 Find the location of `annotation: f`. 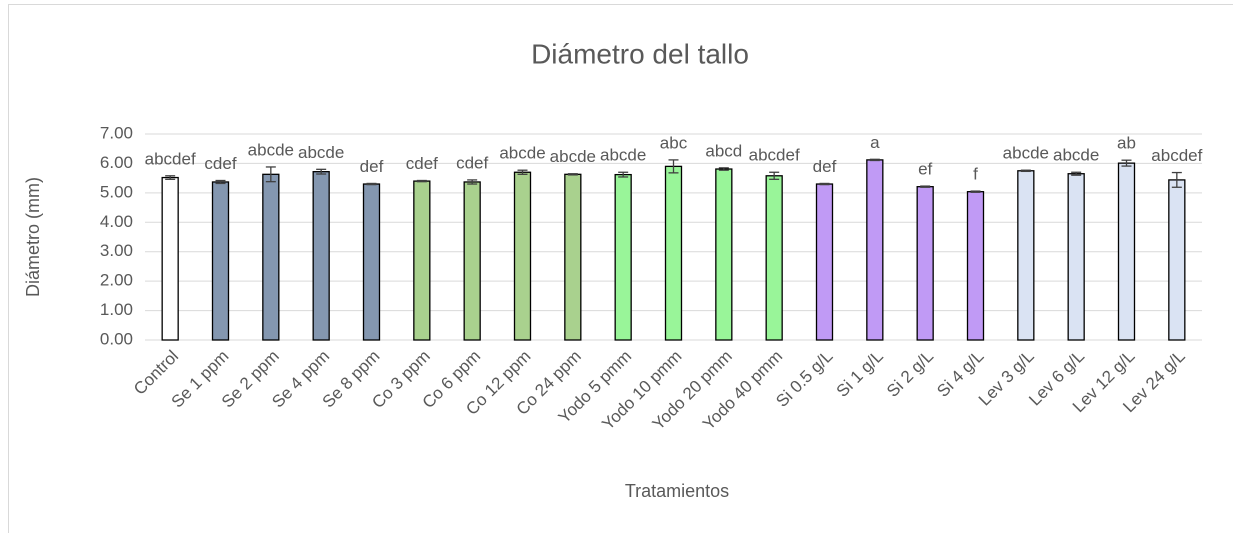

annotation: f is located at coordinates (975, 174).